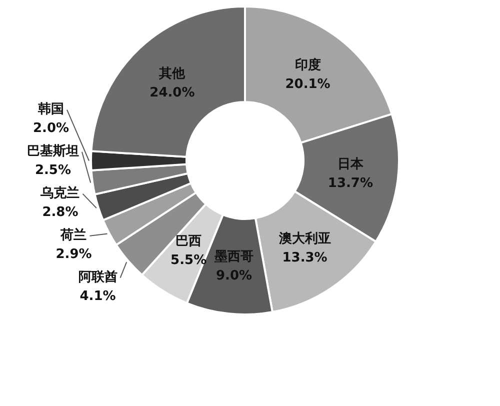 The width and height of the screenshot is (500, 406). I want to click on data-label: 20.1%, so click(307, 84).